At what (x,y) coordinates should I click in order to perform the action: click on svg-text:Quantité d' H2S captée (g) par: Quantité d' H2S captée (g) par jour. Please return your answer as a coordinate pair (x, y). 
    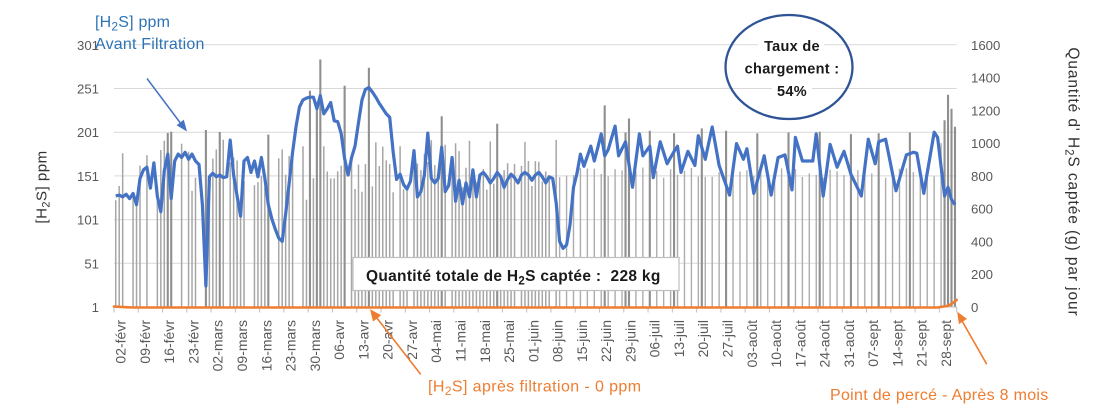
    Looking at the image, I should click on (1072, 181).